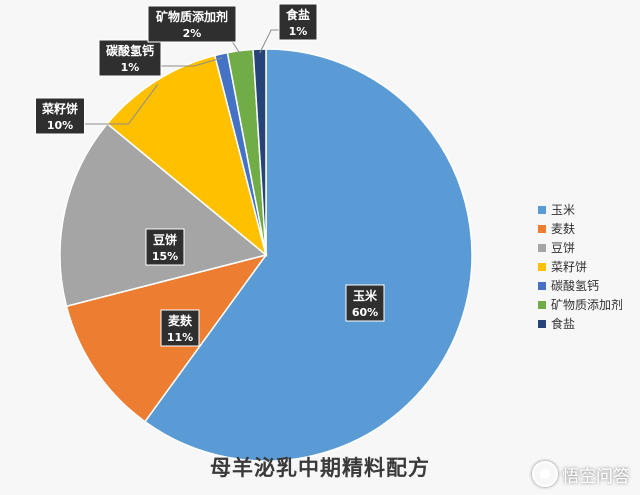  I want to click on data-label-slice-3: 豆饼 15%, so click(165, 247).